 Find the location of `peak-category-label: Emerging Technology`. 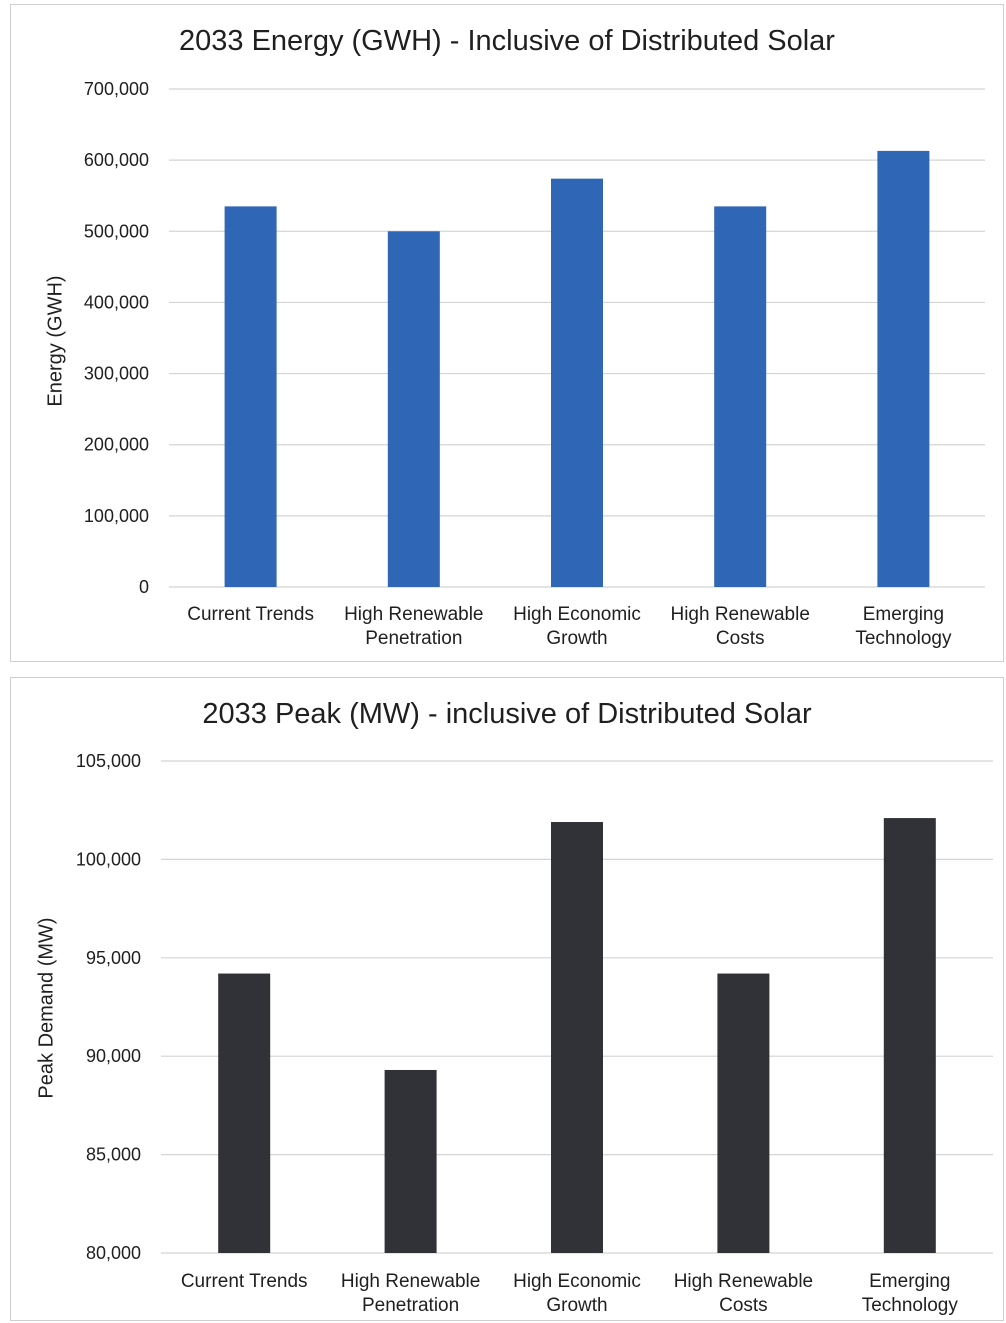

peak-category-label: Emerging Technology is located at coordinates (910, 1293).